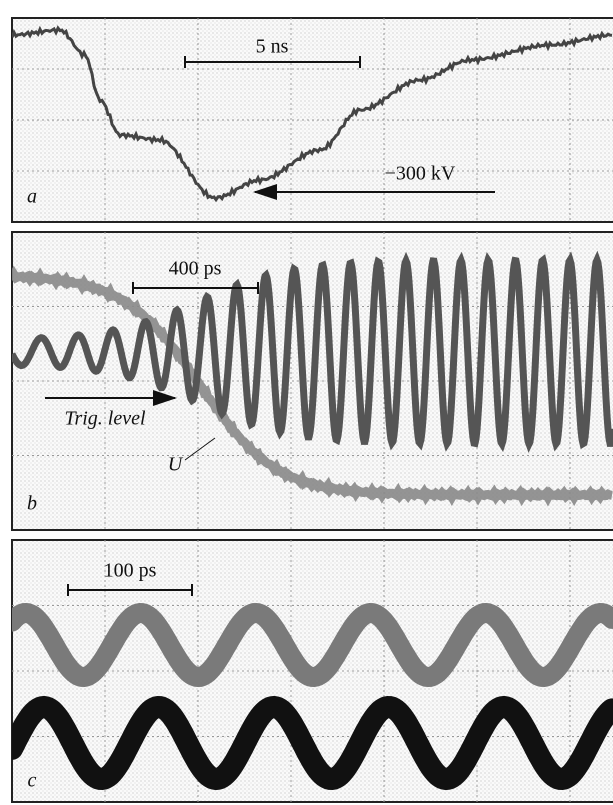 The width and height of the screenshot is (613, 805). I want to click on leader-line, so click(200, 449).